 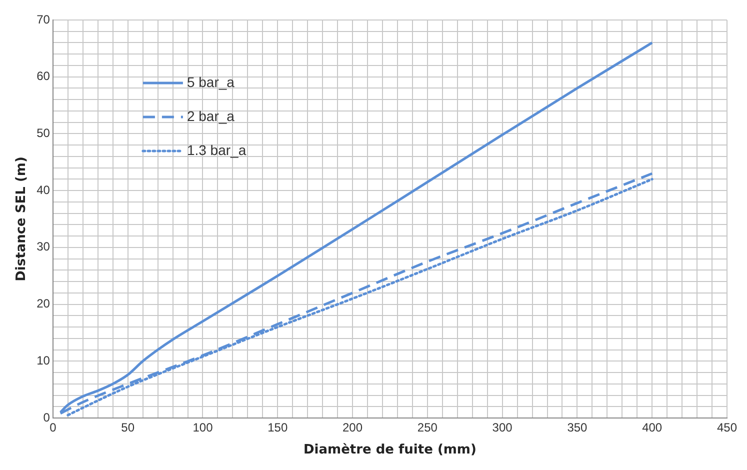 What do you see at coordinates (203, 427) in the screenshot?
I see `x-tick-label: 100` at bounding box center [203, 427].